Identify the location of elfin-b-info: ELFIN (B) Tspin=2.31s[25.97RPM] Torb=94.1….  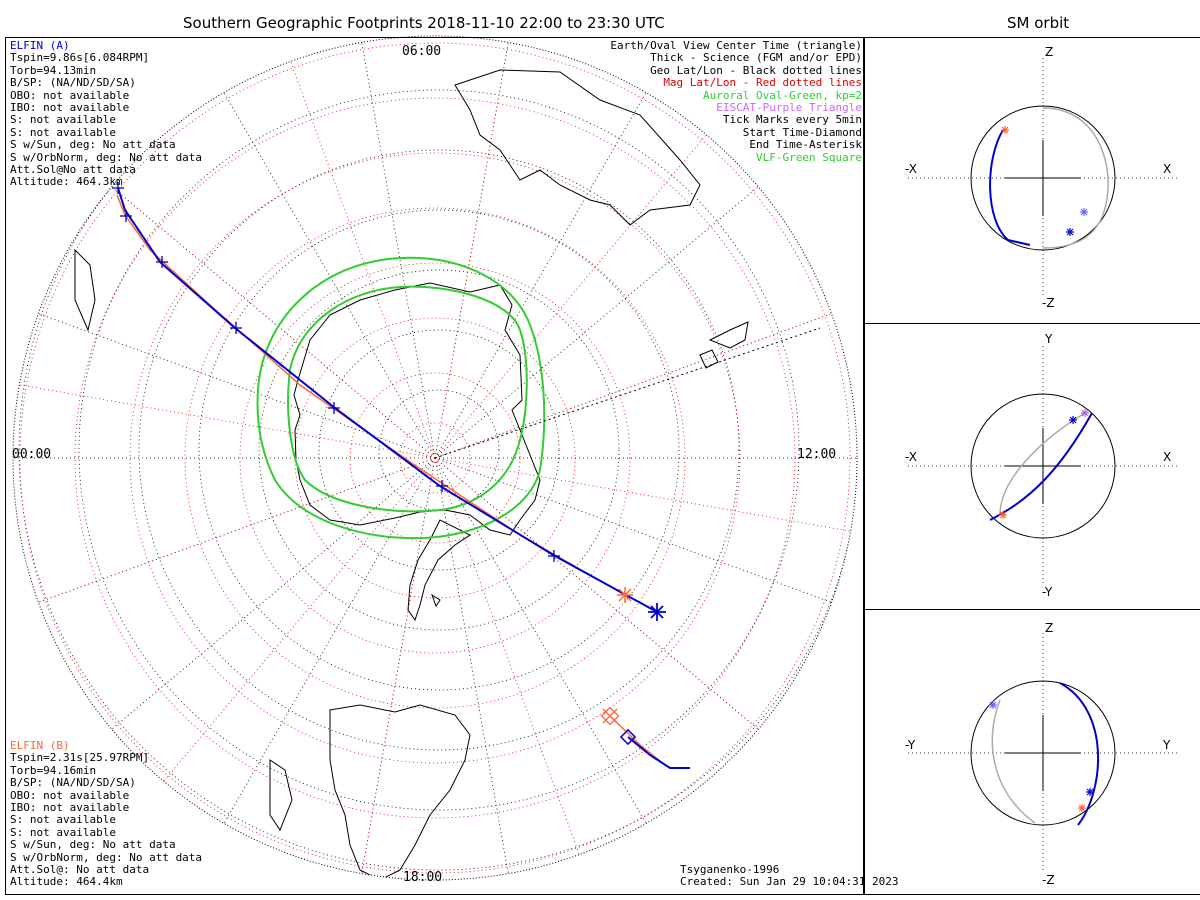
(106, 814).